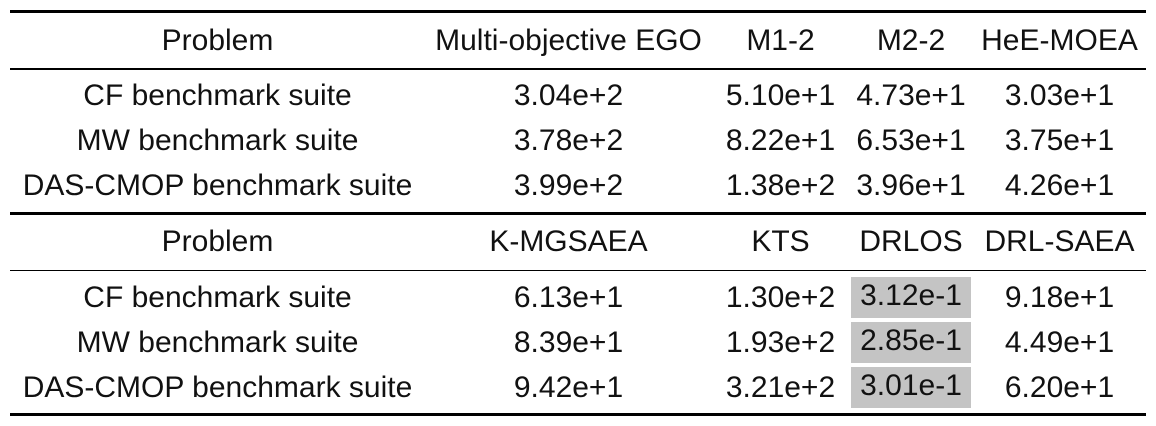  What do you see at coordinates (1059, 297) in the screenshot?
I see `value-cell: 9.18e+1` at bounding box center [1059, 297].